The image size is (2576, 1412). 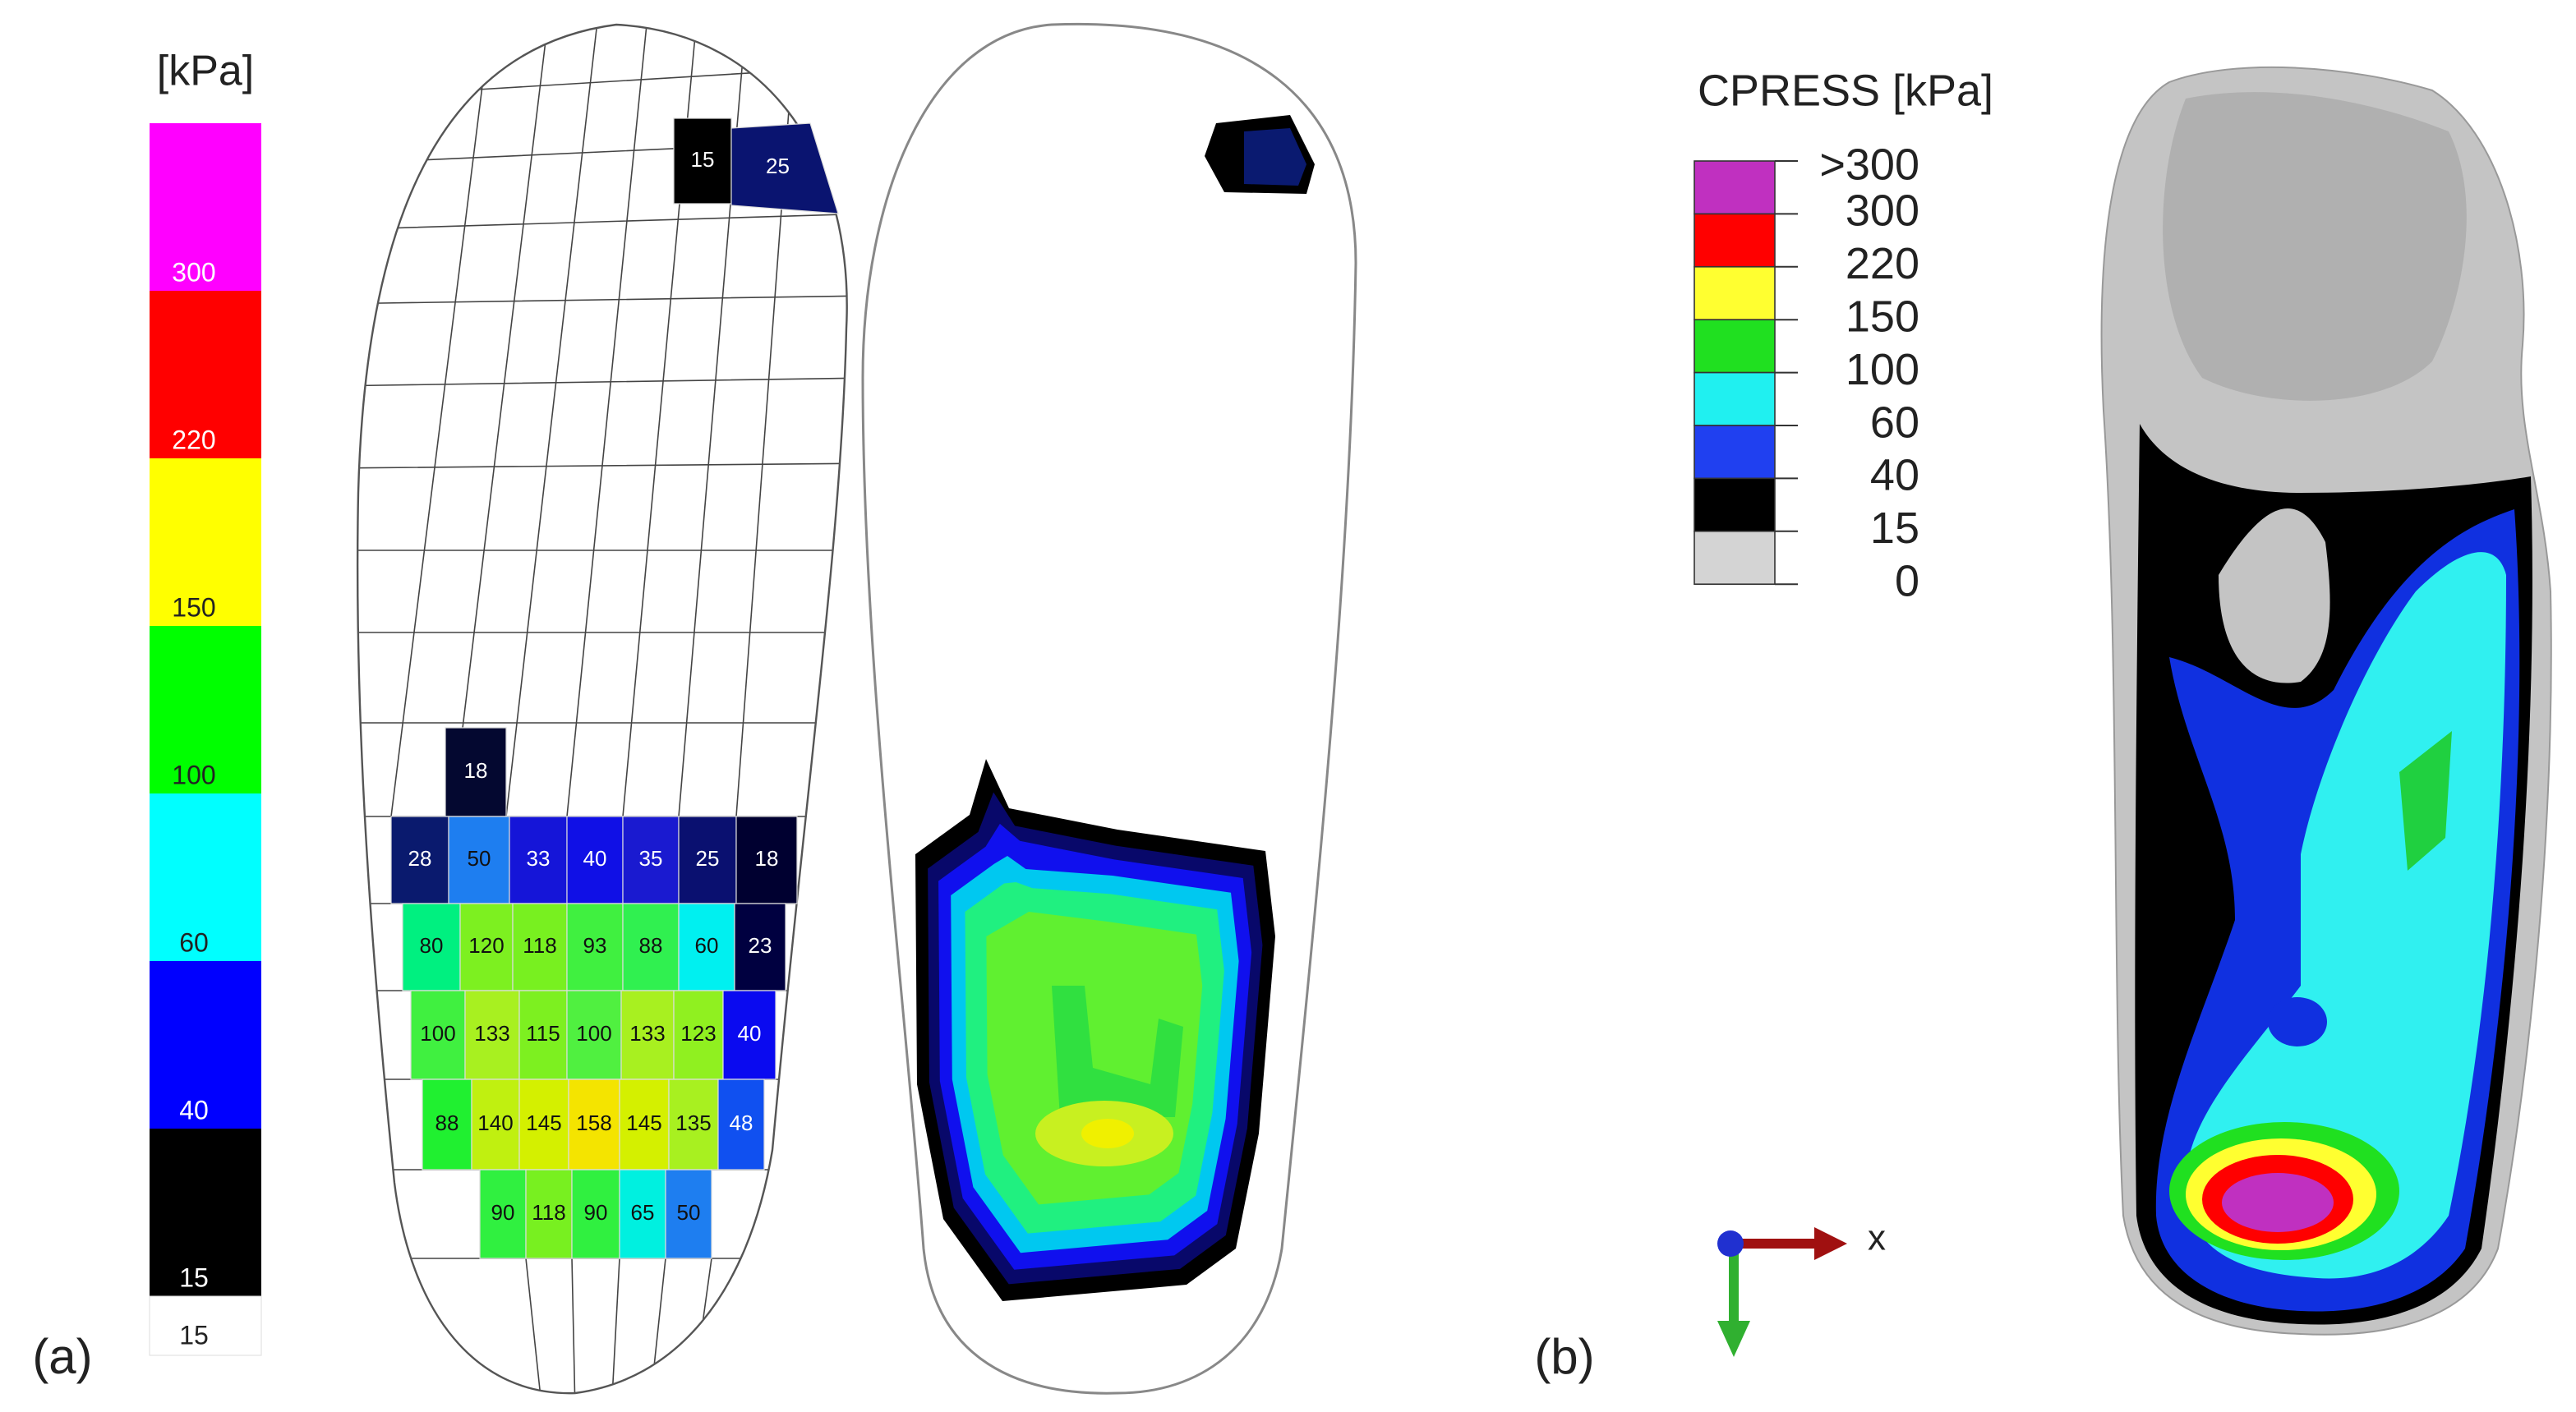 What do you see at coordinates (1564, 1356) in the screenshot?
I see `panel-label: (b)` at bounding box center [1564, 1356].